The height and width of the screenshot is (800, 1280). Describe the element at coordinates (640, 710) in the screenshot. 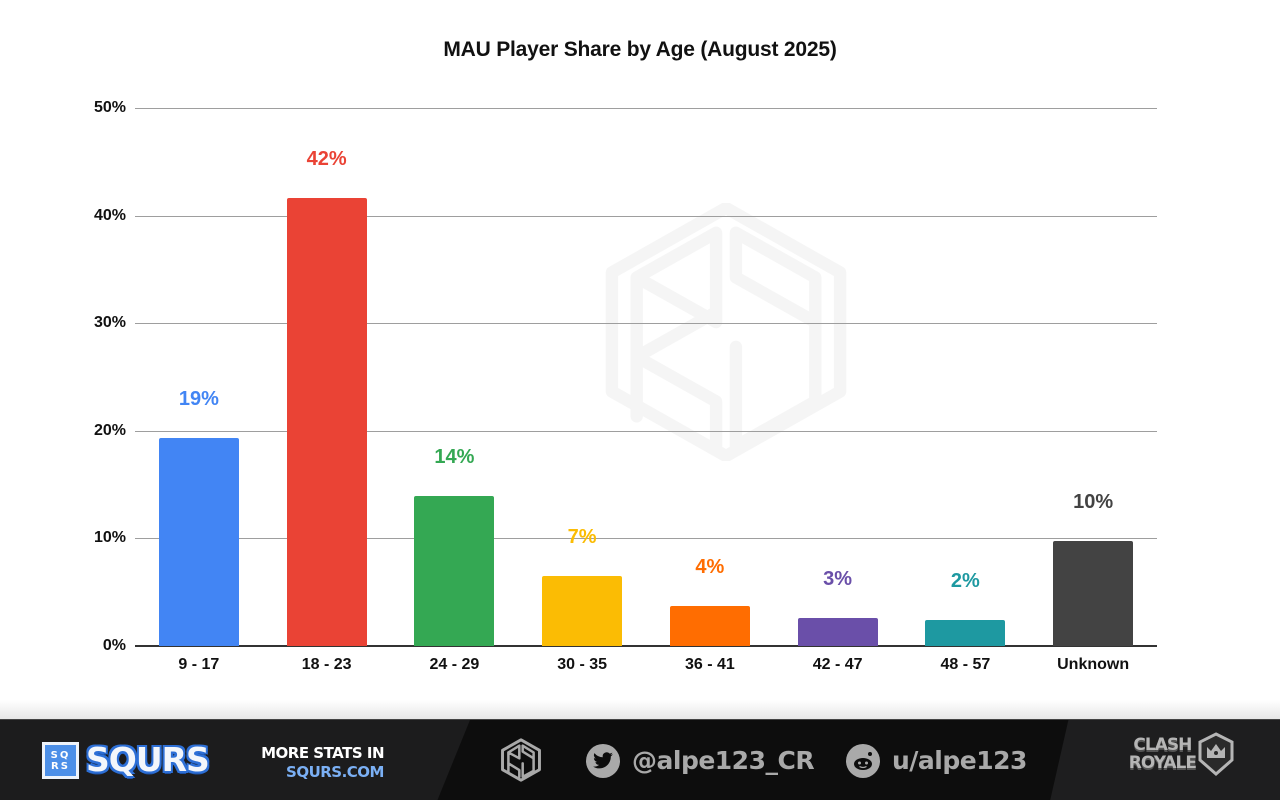

I see `footer-separator` at that location.